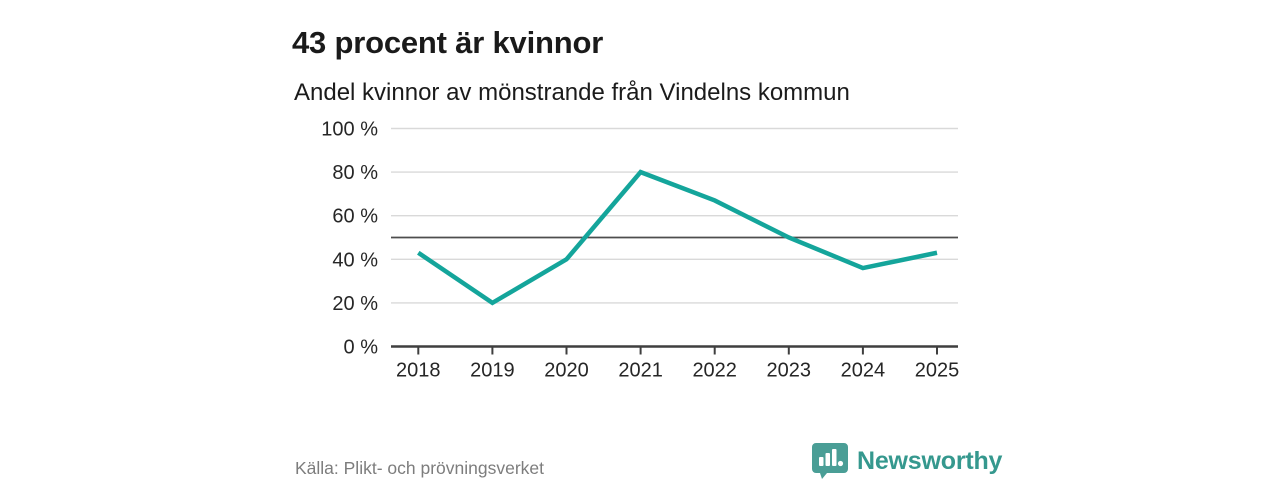 The height and width of the screenshot is (480, 1280). Describe the element at coordinates (355, 217) in the screenshot. I see `y-tick-label: 60 %` at that location.